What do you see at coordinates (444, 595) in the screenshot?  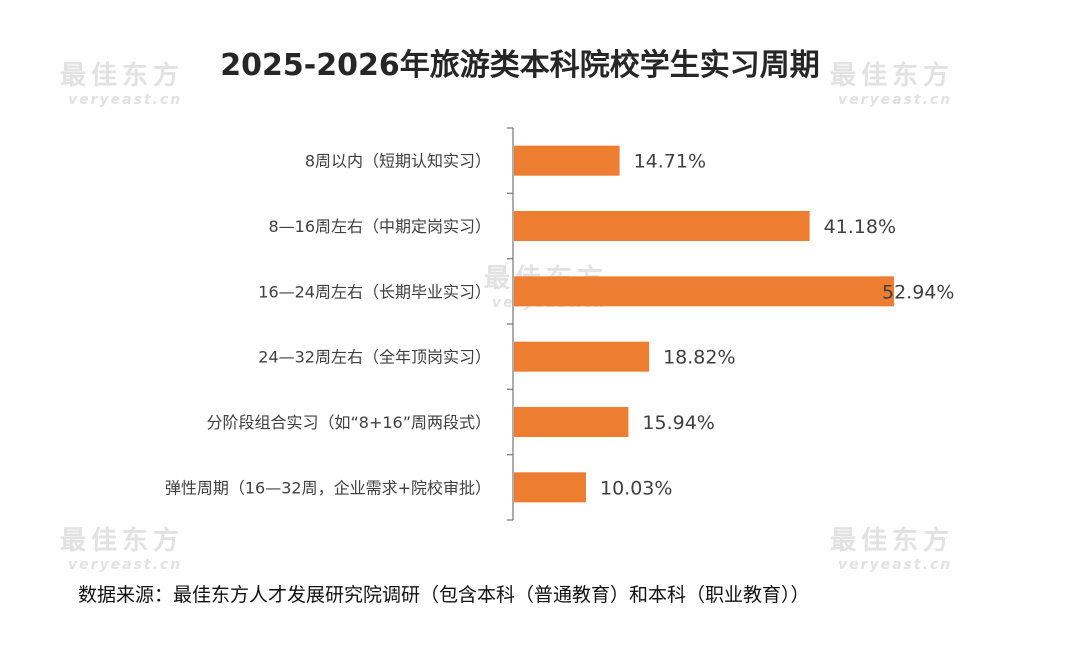 I see `source-note: 数据来源：最佳东方人才发展研究院调研（包含本科（普通教育）和本科（职业教育））` at bounding box center [444, 595].